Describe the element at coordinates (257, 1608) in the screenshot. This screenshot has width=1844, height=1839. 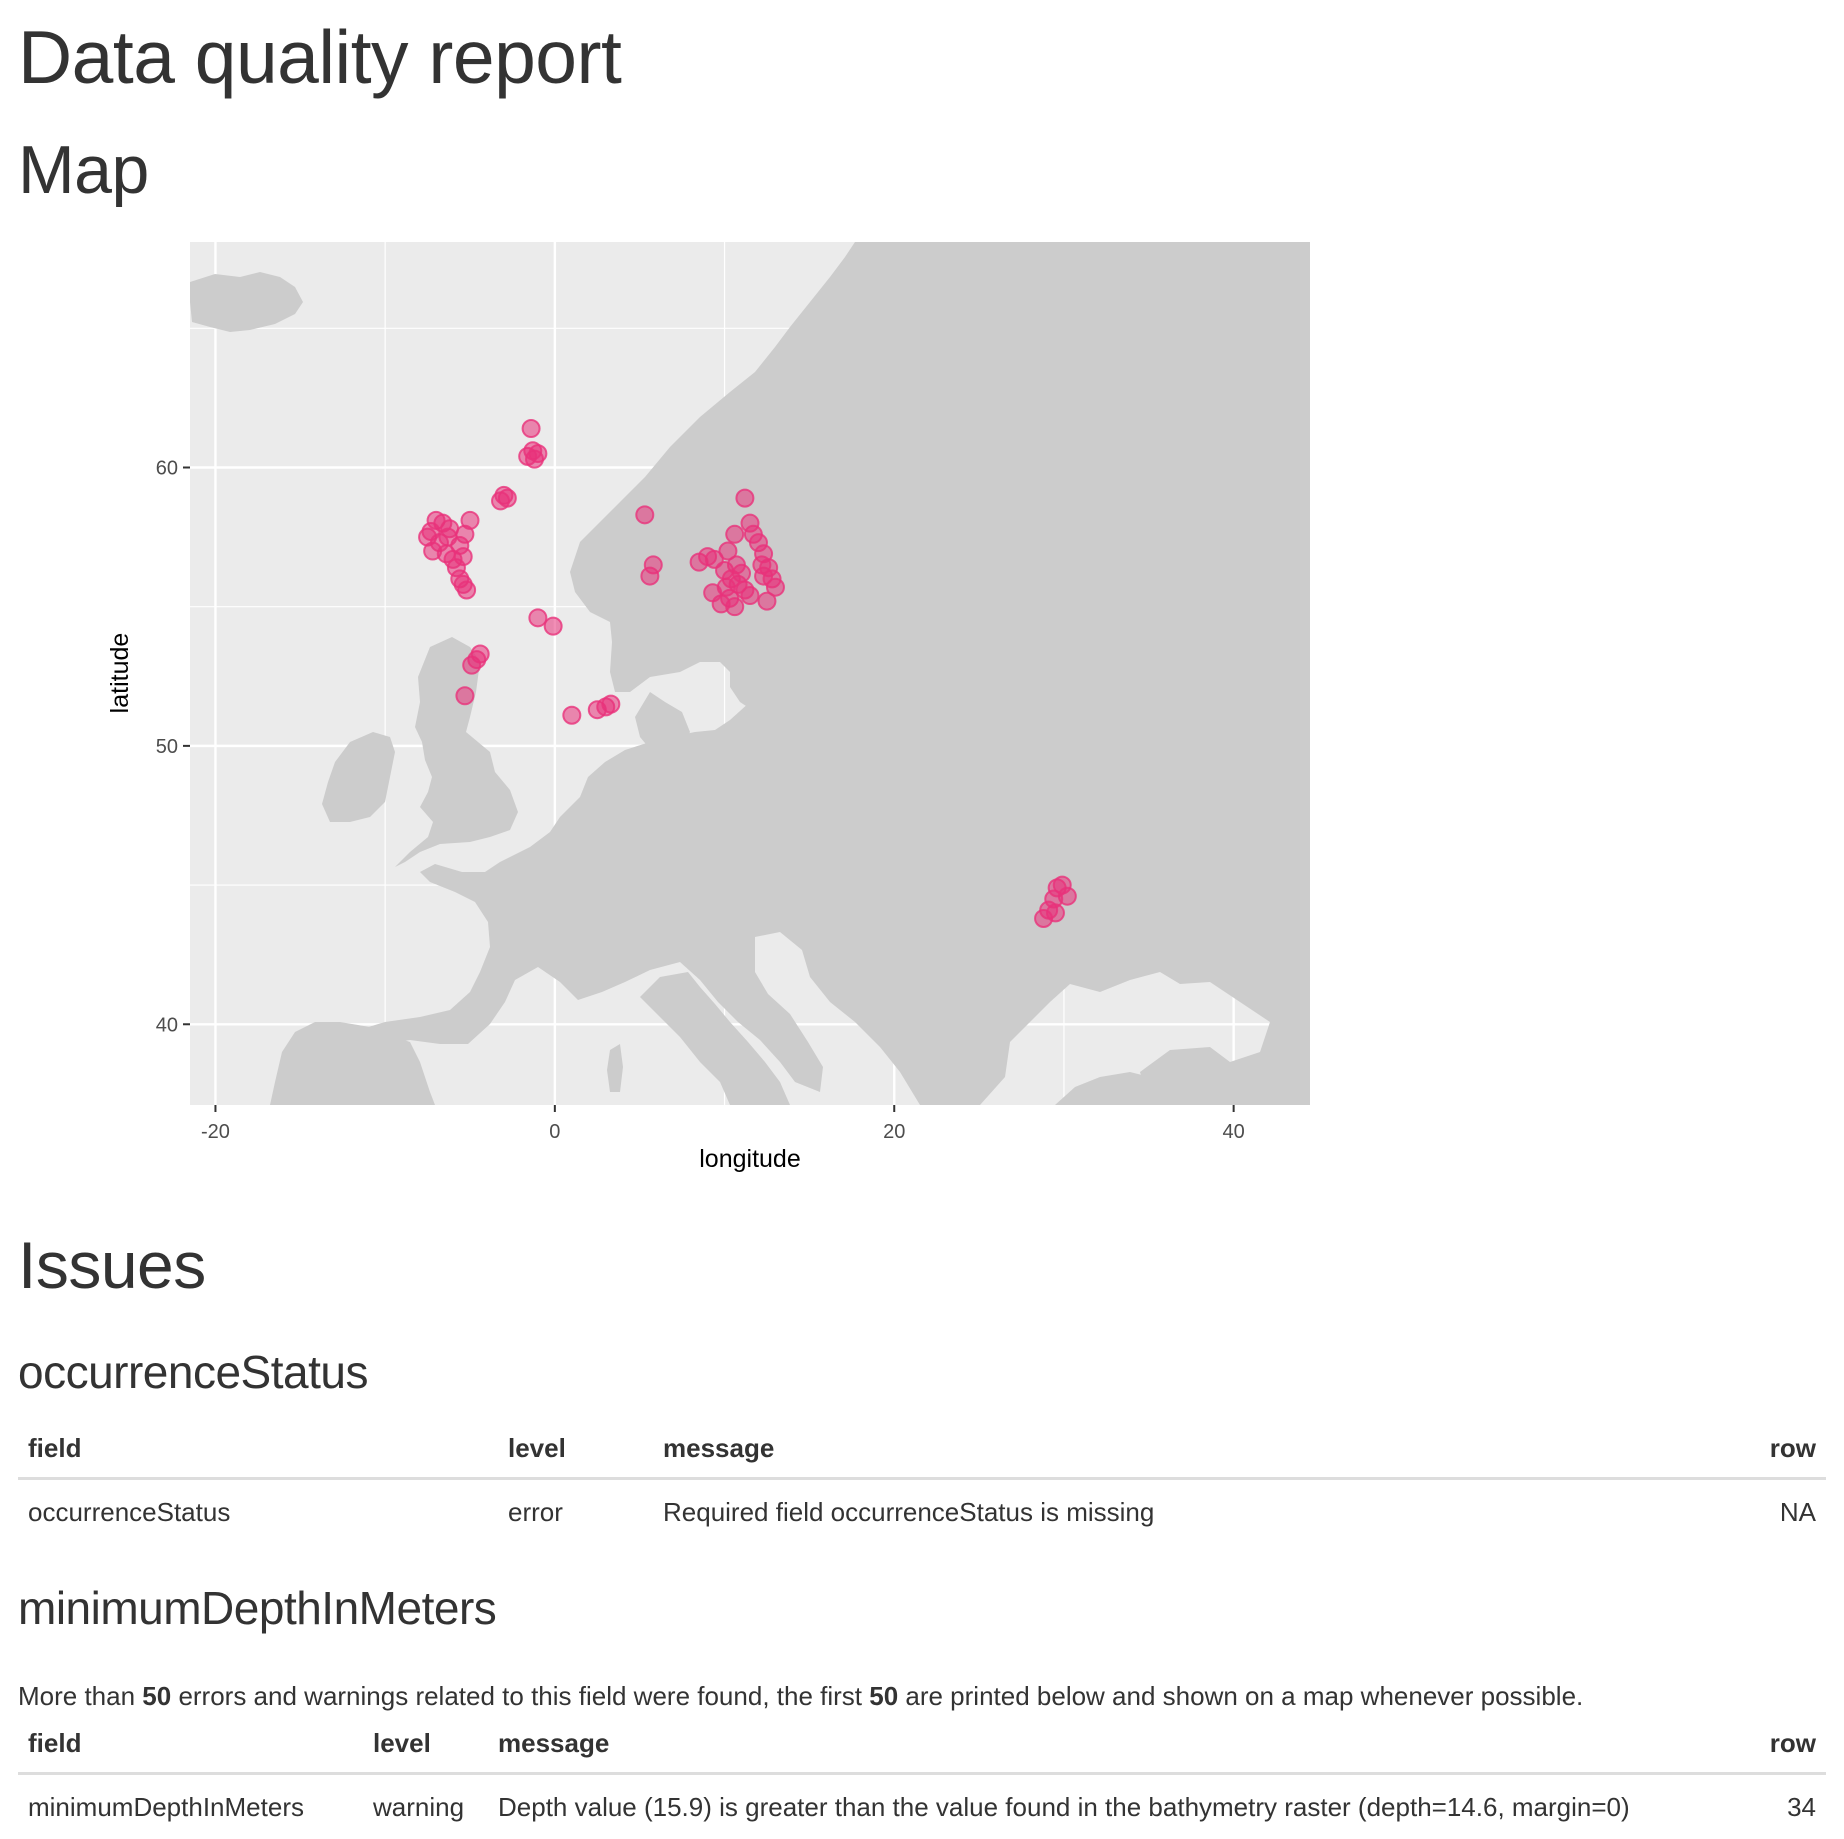
I see `issue-heading-minimum-depth: minimumDepthInMeters` at that location.